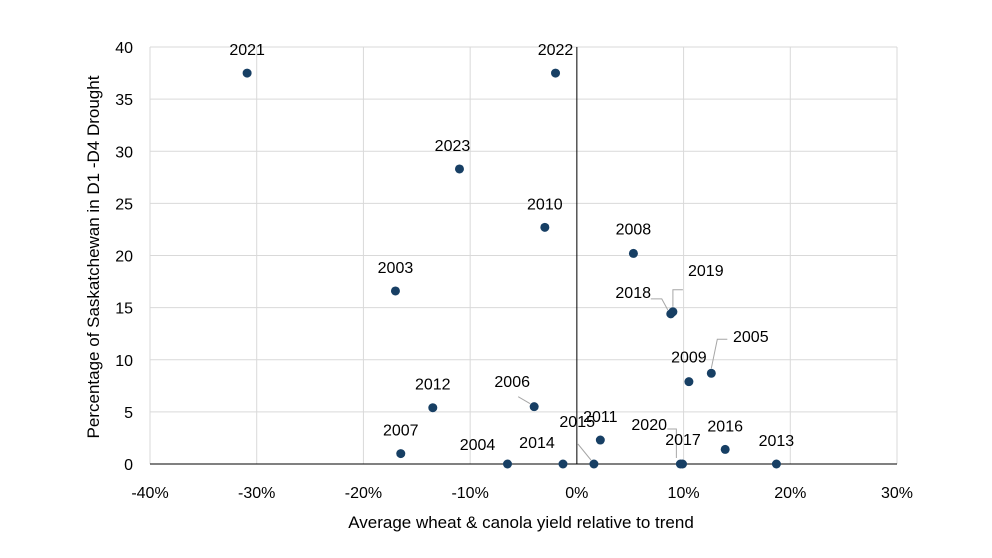 Image resolution: width=992 pixels, height=558 pixels. Describe the element at coordinates (453, 146) in the screenshot. I see `data-label-2023: 2023` at that location.